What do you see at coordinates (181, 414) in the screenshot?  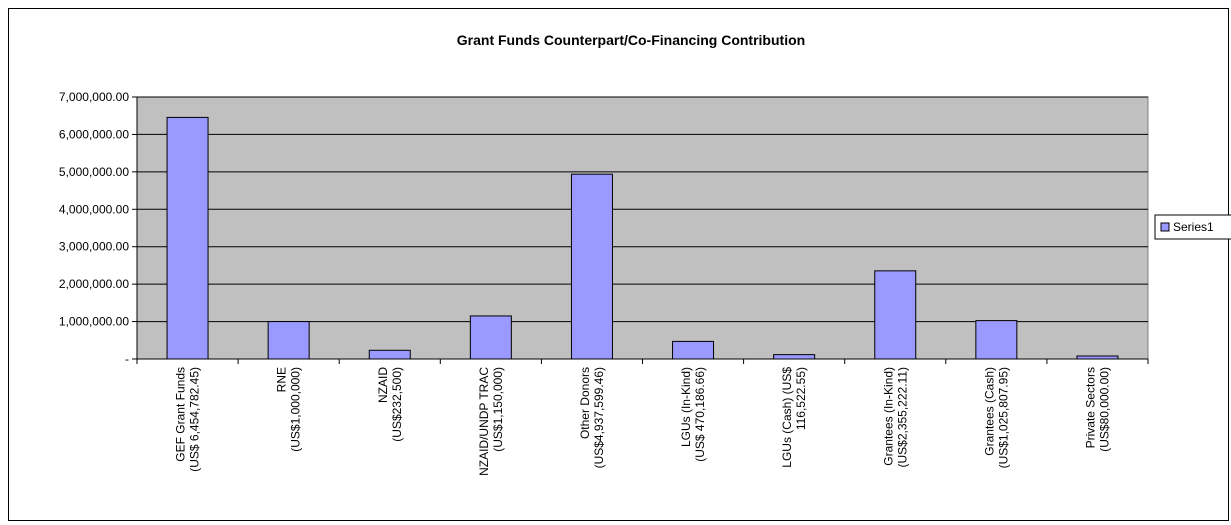 I see `x-category-label-line: GEF Grant Funds` at bounding box center [181, 414].